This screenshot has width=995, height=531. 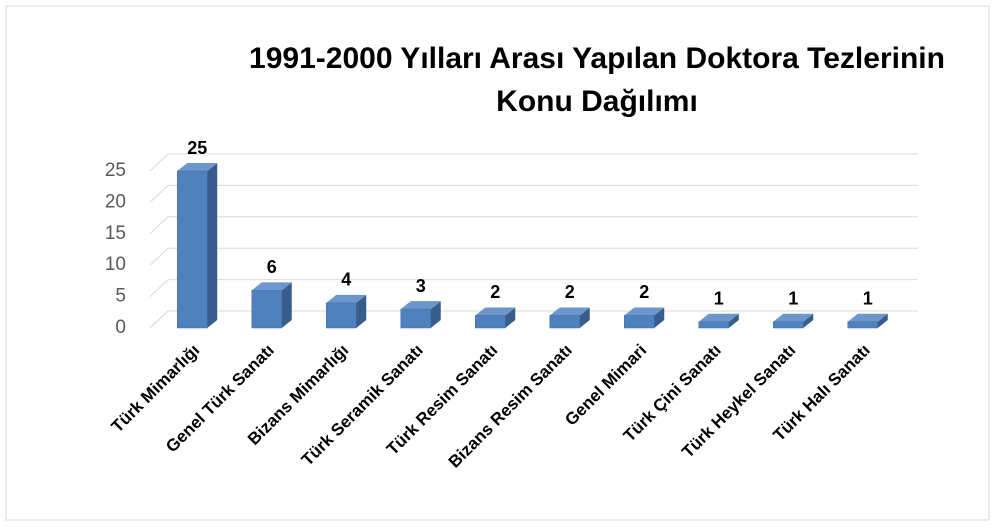 I want to click on y-tick-label: 15, so click(x=115, y=233).